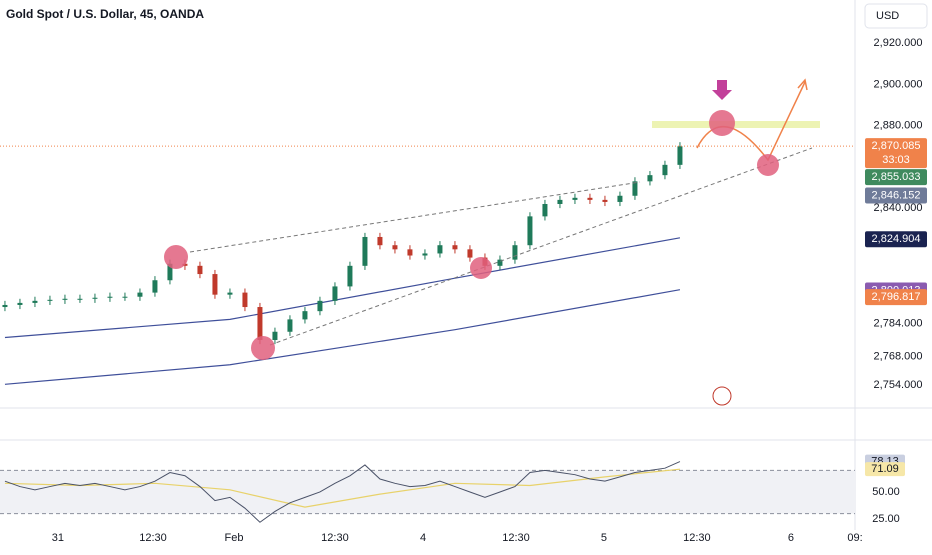  What do you see at coordinates (234, 538) in the screenshot?
I see `x-tick-label: Feb` at bounding box center [234, 538].